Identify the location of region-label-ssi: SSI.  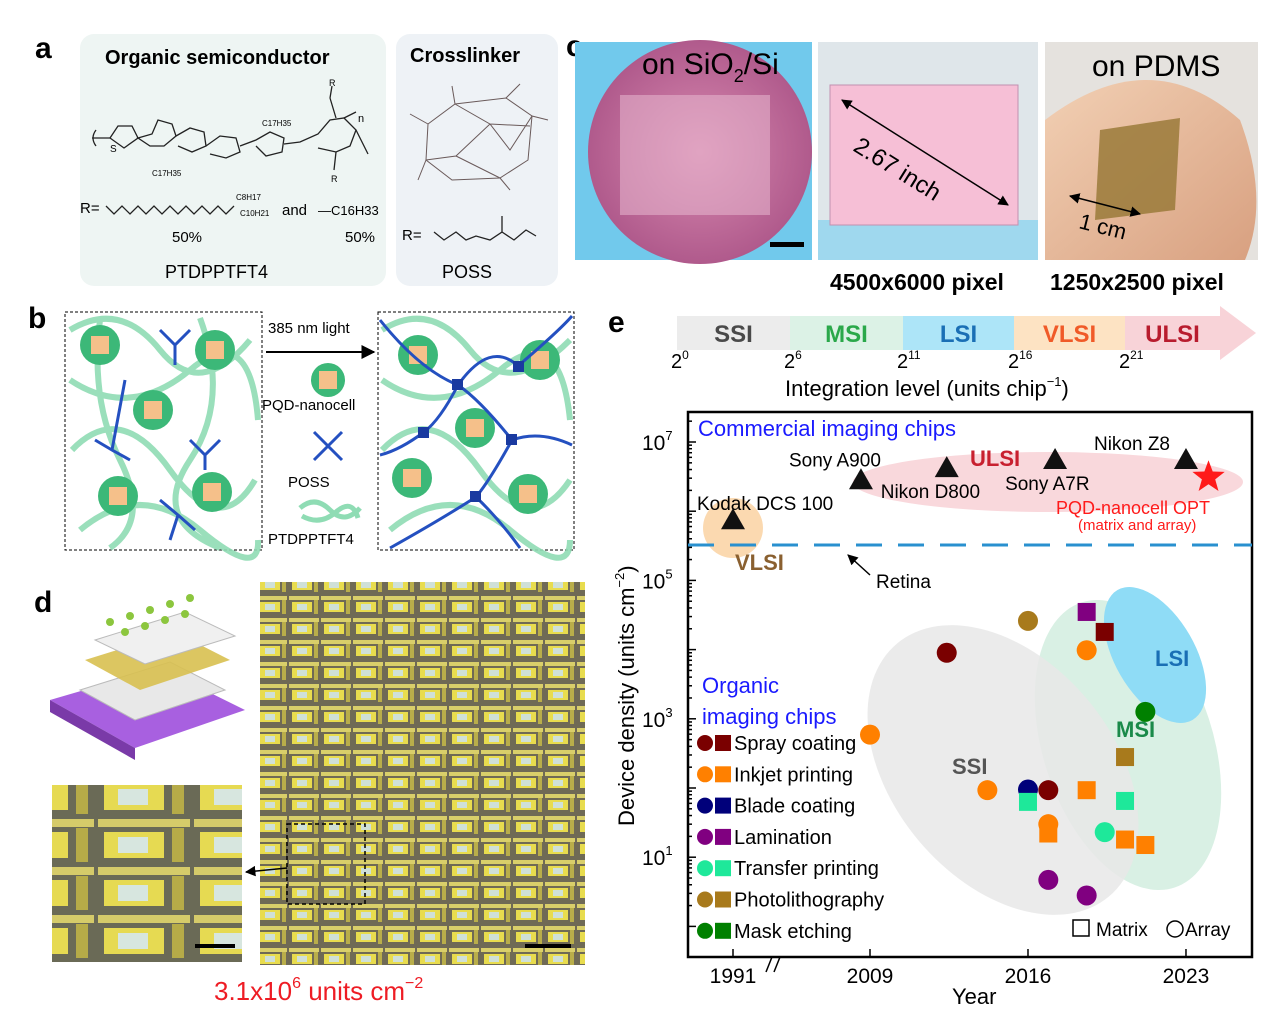
(969, 766).